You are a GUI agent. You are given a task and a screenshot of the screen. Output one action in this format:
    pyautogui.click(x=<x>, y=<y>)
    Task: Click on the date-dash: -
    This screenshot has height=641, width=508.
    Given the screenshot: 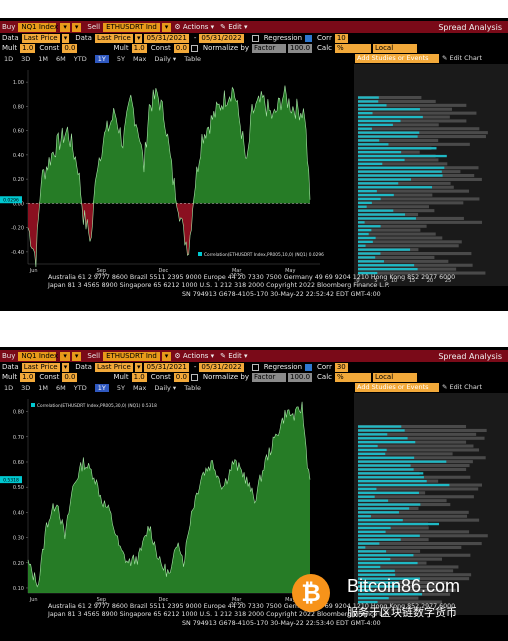 What is the action you would take?
    pyautogui.click(x=195, y=38)
    